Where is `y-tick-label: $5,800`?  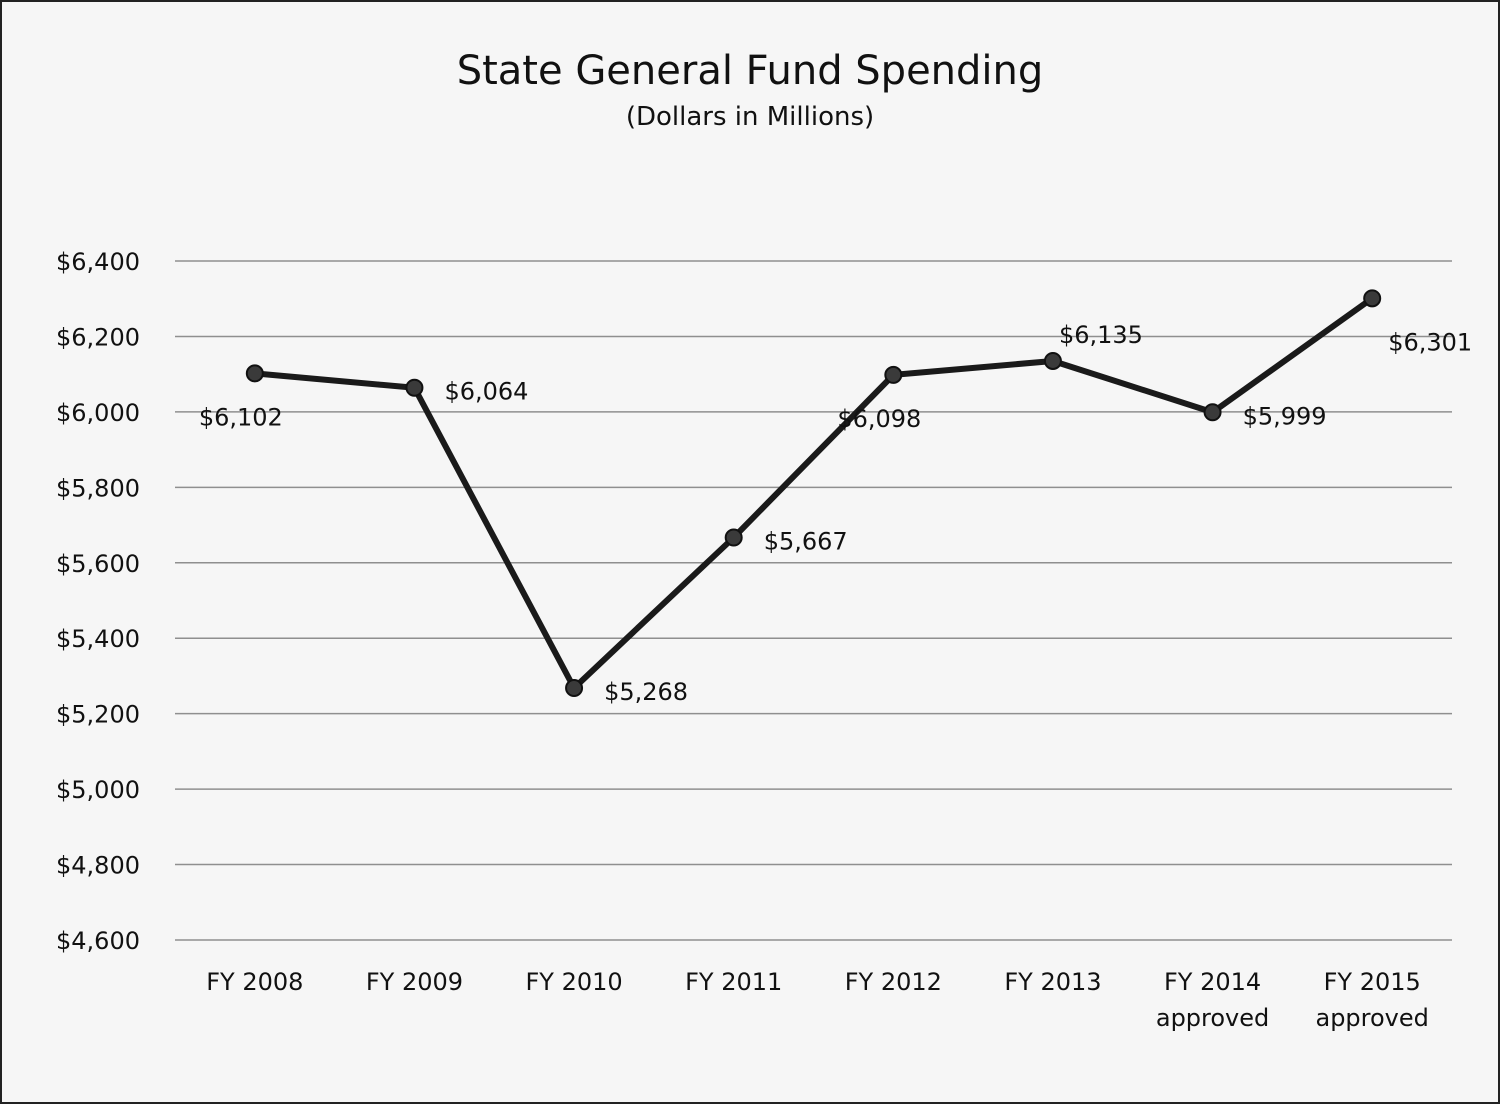
y-tick-label: $5,800 is located at coordinates (98, 488).